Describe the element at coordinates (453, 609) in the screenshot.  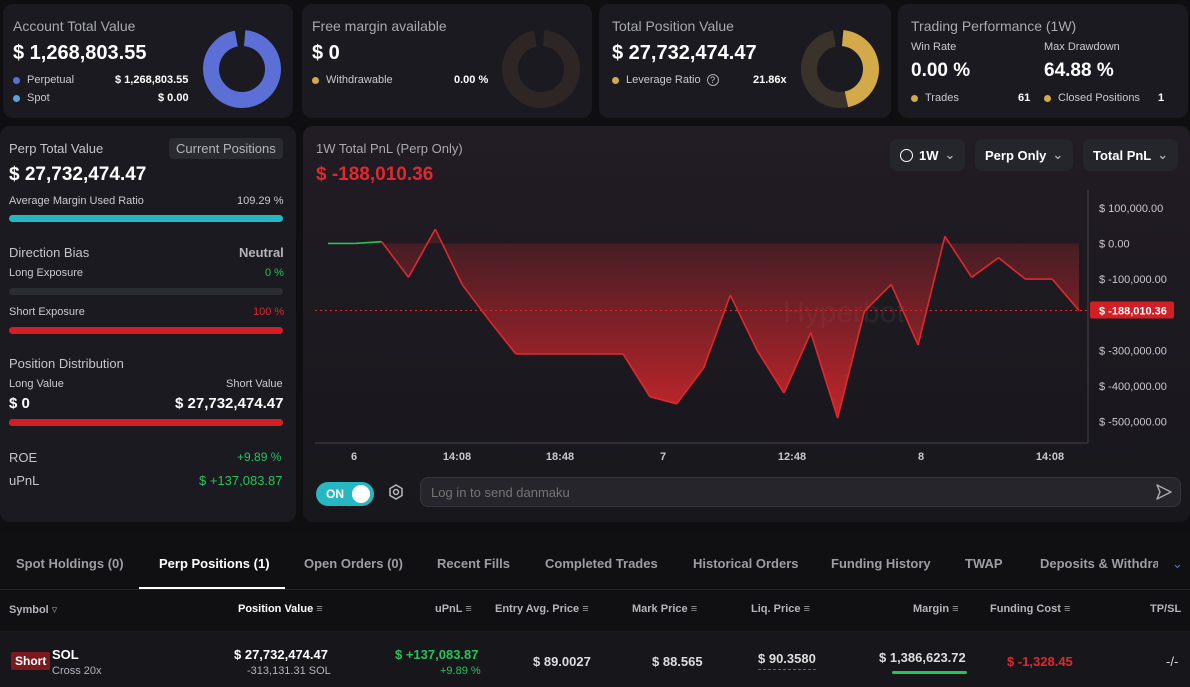
I see `header-upnl: uPnL ≡` at that location.